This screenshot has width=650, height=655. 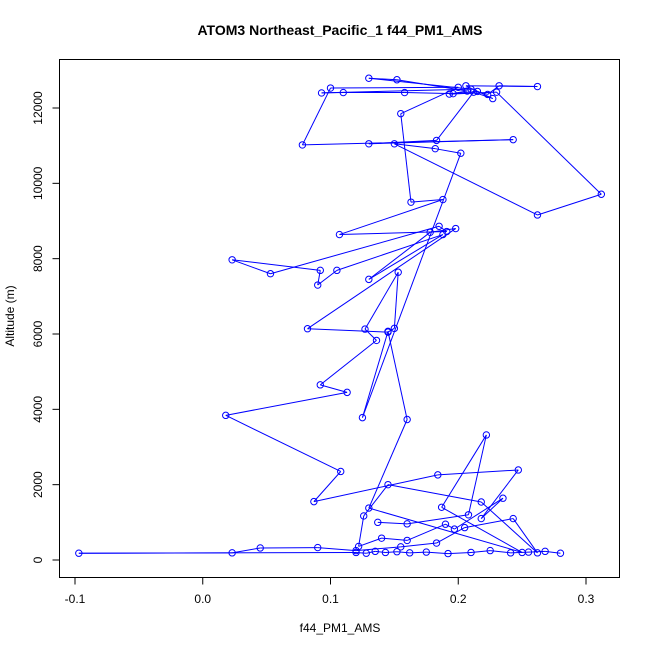 What do you see at coordinates (330, 599) in the screenshot?
I see `x-tick-label: 0.1` at bounding box center [330, 599].